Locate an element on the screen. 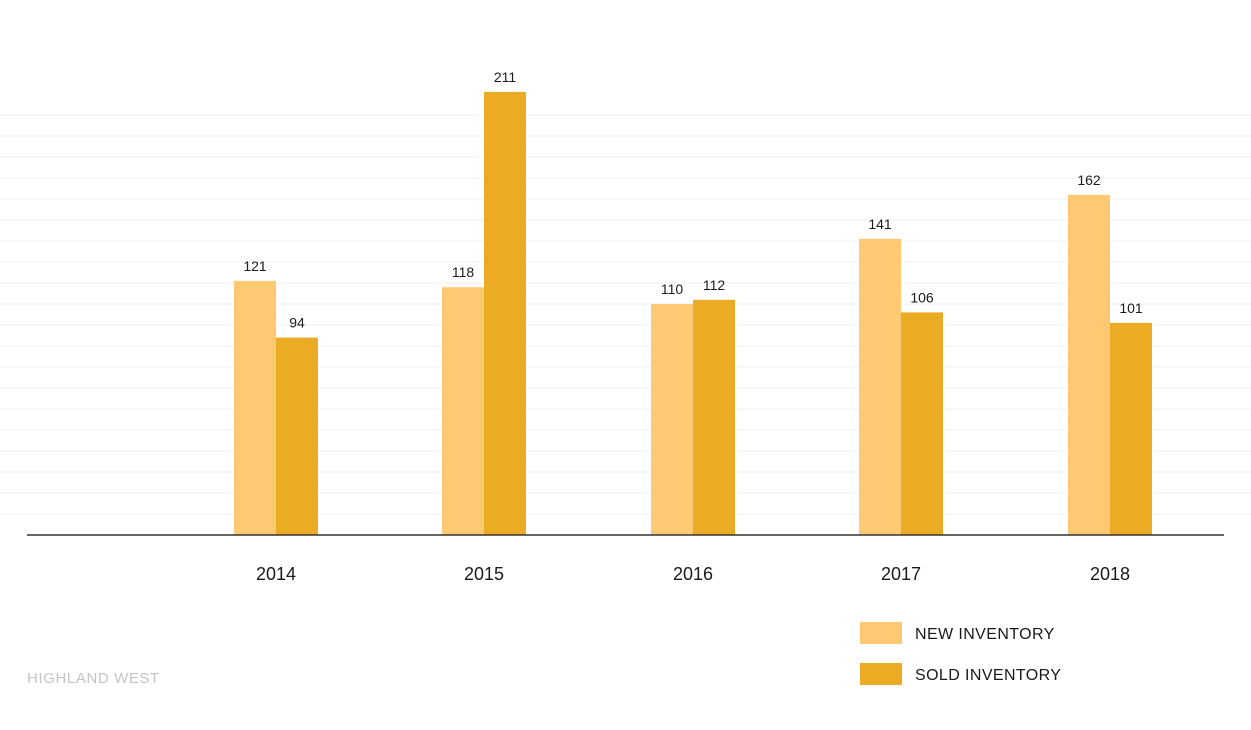 The width and height of the screenshot is (1251, 730). value-label-new-inventory-2017: 141 is located at coordinates (880, 224).